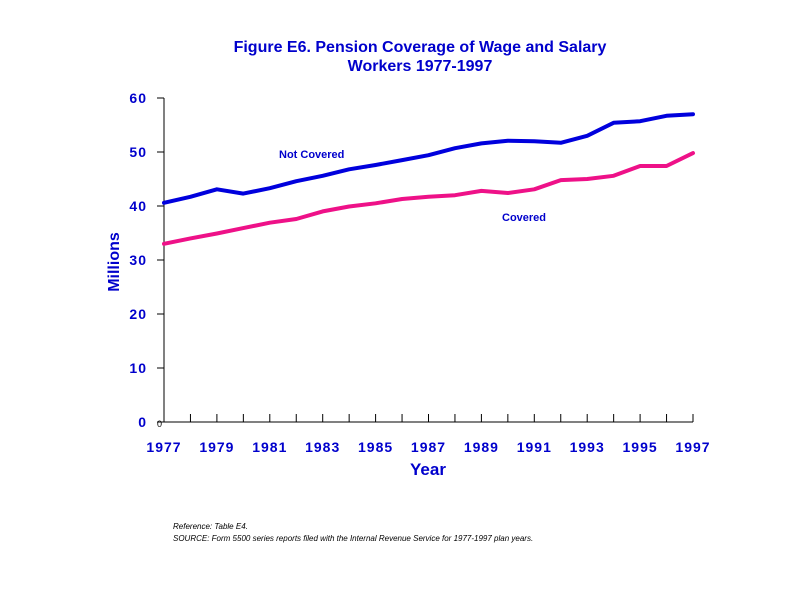 The image size is (800, 600). I want to click on y-tick-label: 20, so click(138, 314).